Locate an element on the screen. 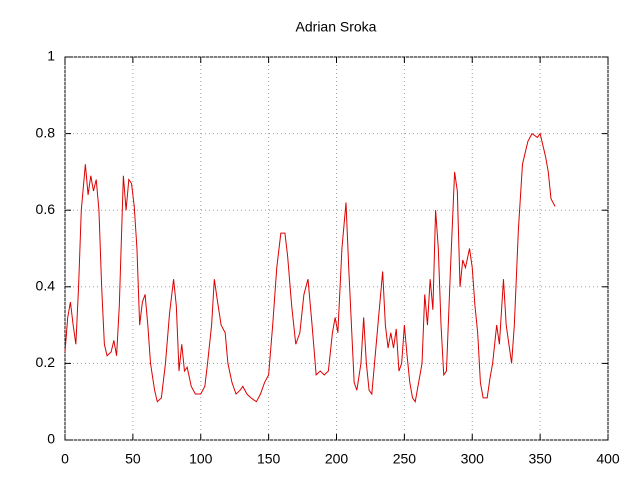 The image size is (640, 480). y-tick-label: 0.4 is located at coordinates (46, 286).